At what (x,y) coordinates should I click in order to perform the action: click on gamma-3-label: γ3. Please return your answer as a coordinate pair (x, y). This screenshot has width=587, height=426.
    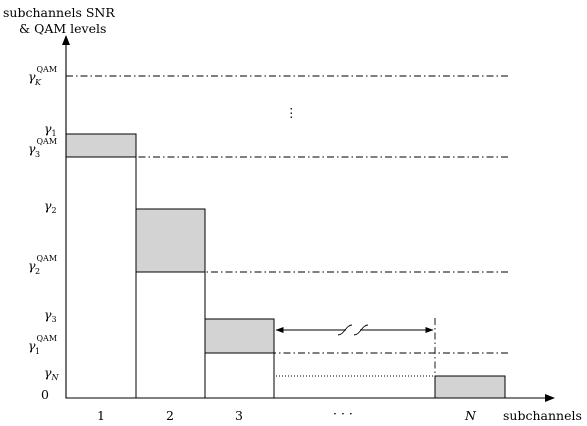
    Looking at the image, I should click on (50, 315).